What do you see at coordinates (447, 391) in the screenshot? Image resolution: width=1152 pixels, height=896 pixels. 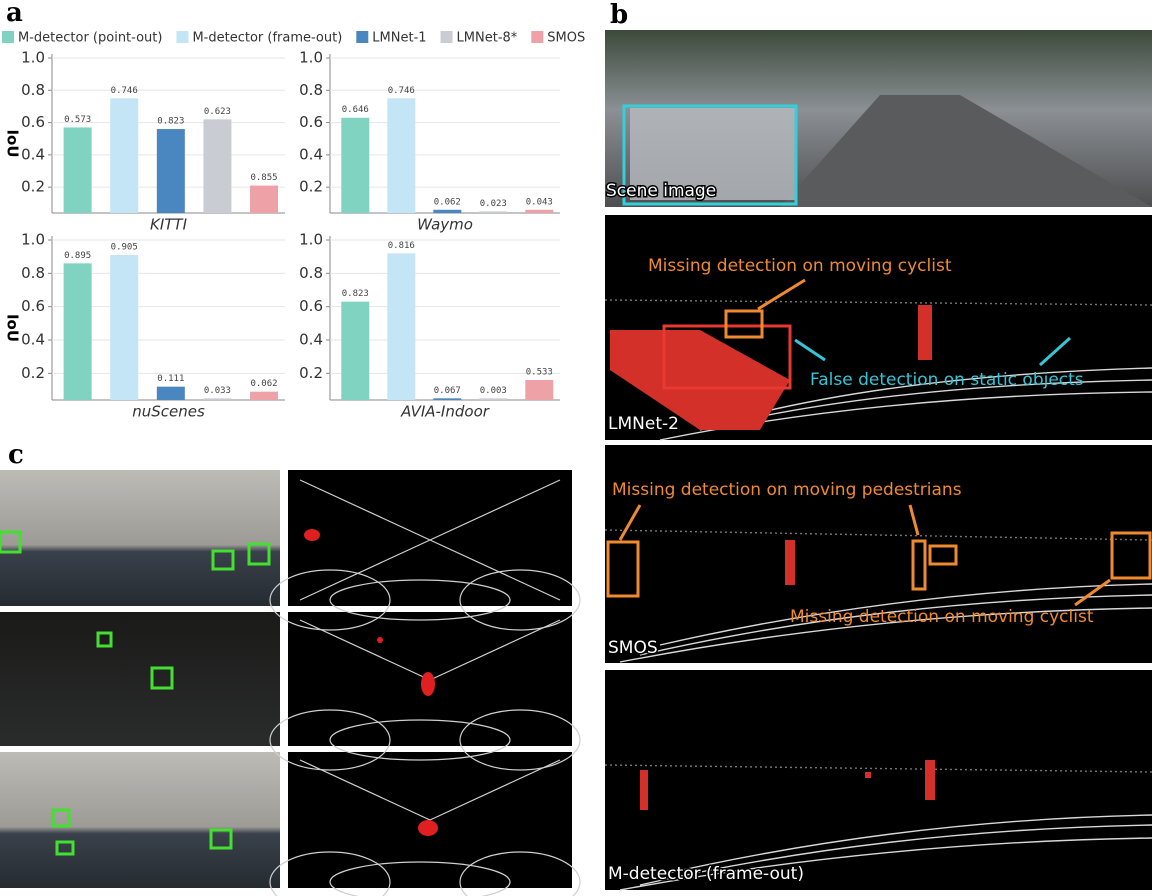 I see `bar-label: 0.067` at bounding box center [447, 391].